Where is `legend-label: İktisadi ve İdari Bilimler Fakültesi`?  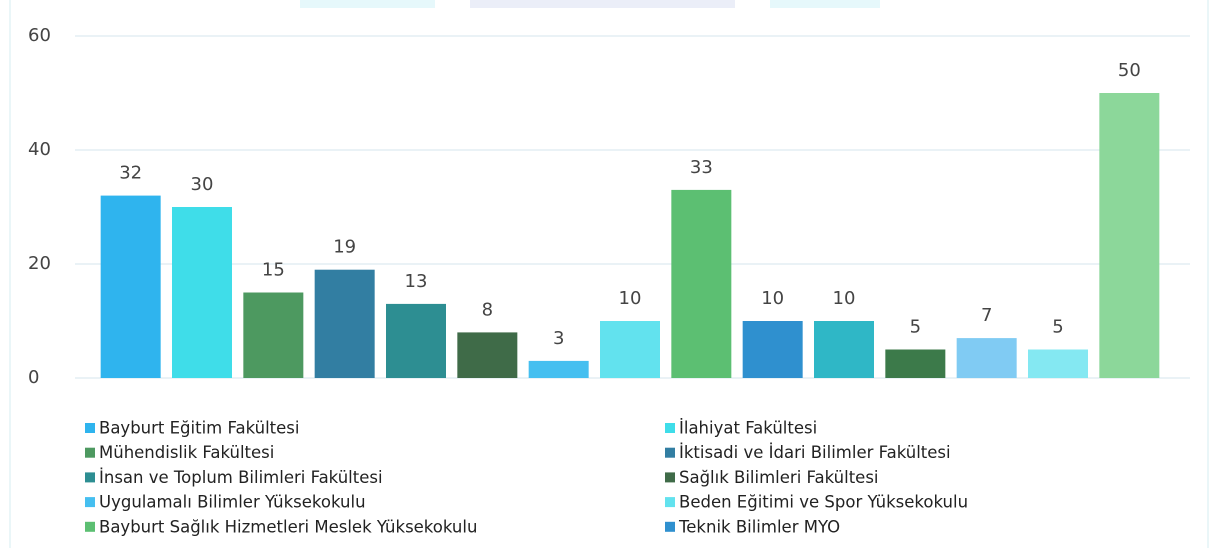 legend-label: İktisadi ve İdari Bilimler Fakültesi is located at coordinates (815, 452).